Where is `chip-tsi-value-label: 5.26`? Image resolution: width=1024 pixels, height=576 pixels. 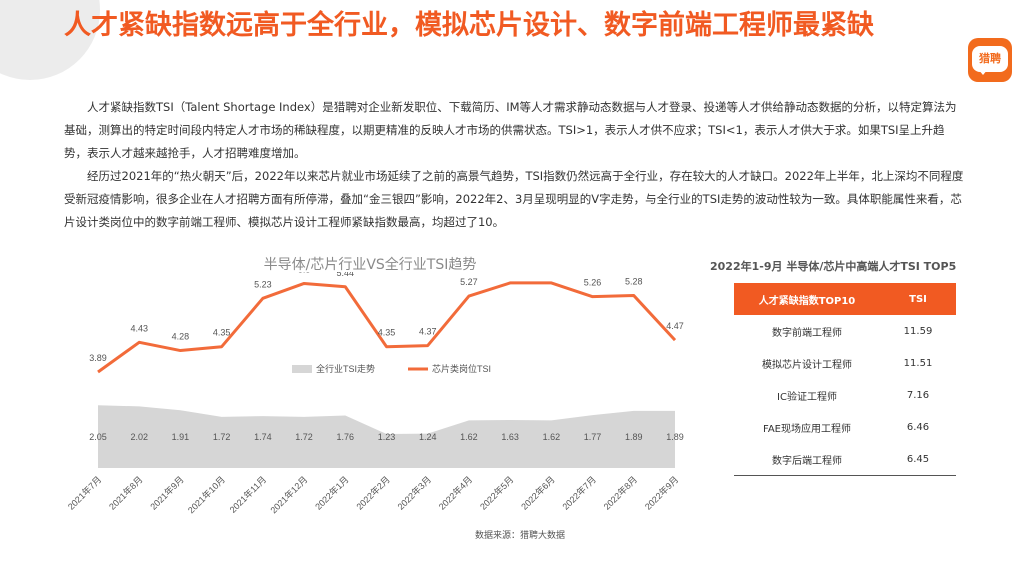
chip-tsi-value-label: 5.26 is located at coordinates (593, 283).